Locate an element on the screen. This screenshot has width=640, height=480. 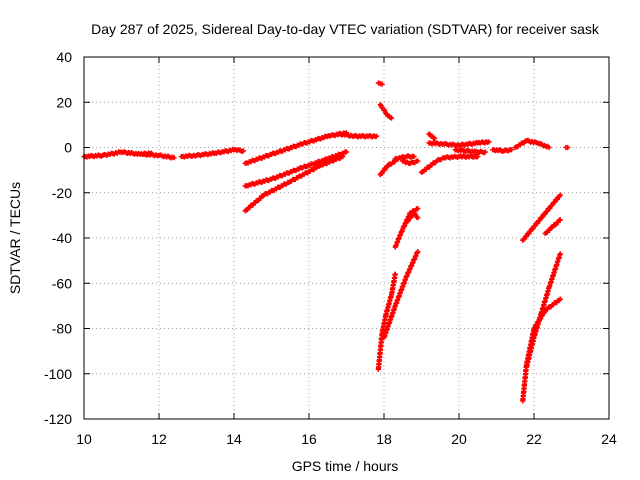
series-seg18 is located at coordinates (459, 144).